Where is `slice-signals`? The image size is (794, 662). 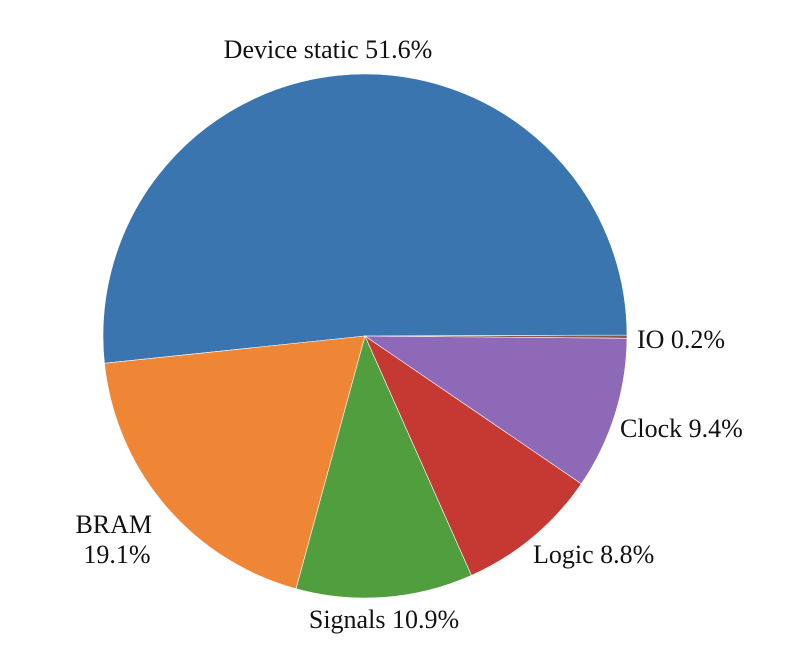
slice-signals is located at coordinates (383, 467).